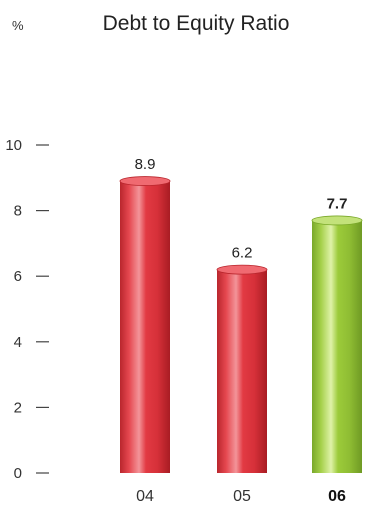 The height and width of the screenshot is (514, 366). I want to click on y-tick-label: 6, so click(18, 276).